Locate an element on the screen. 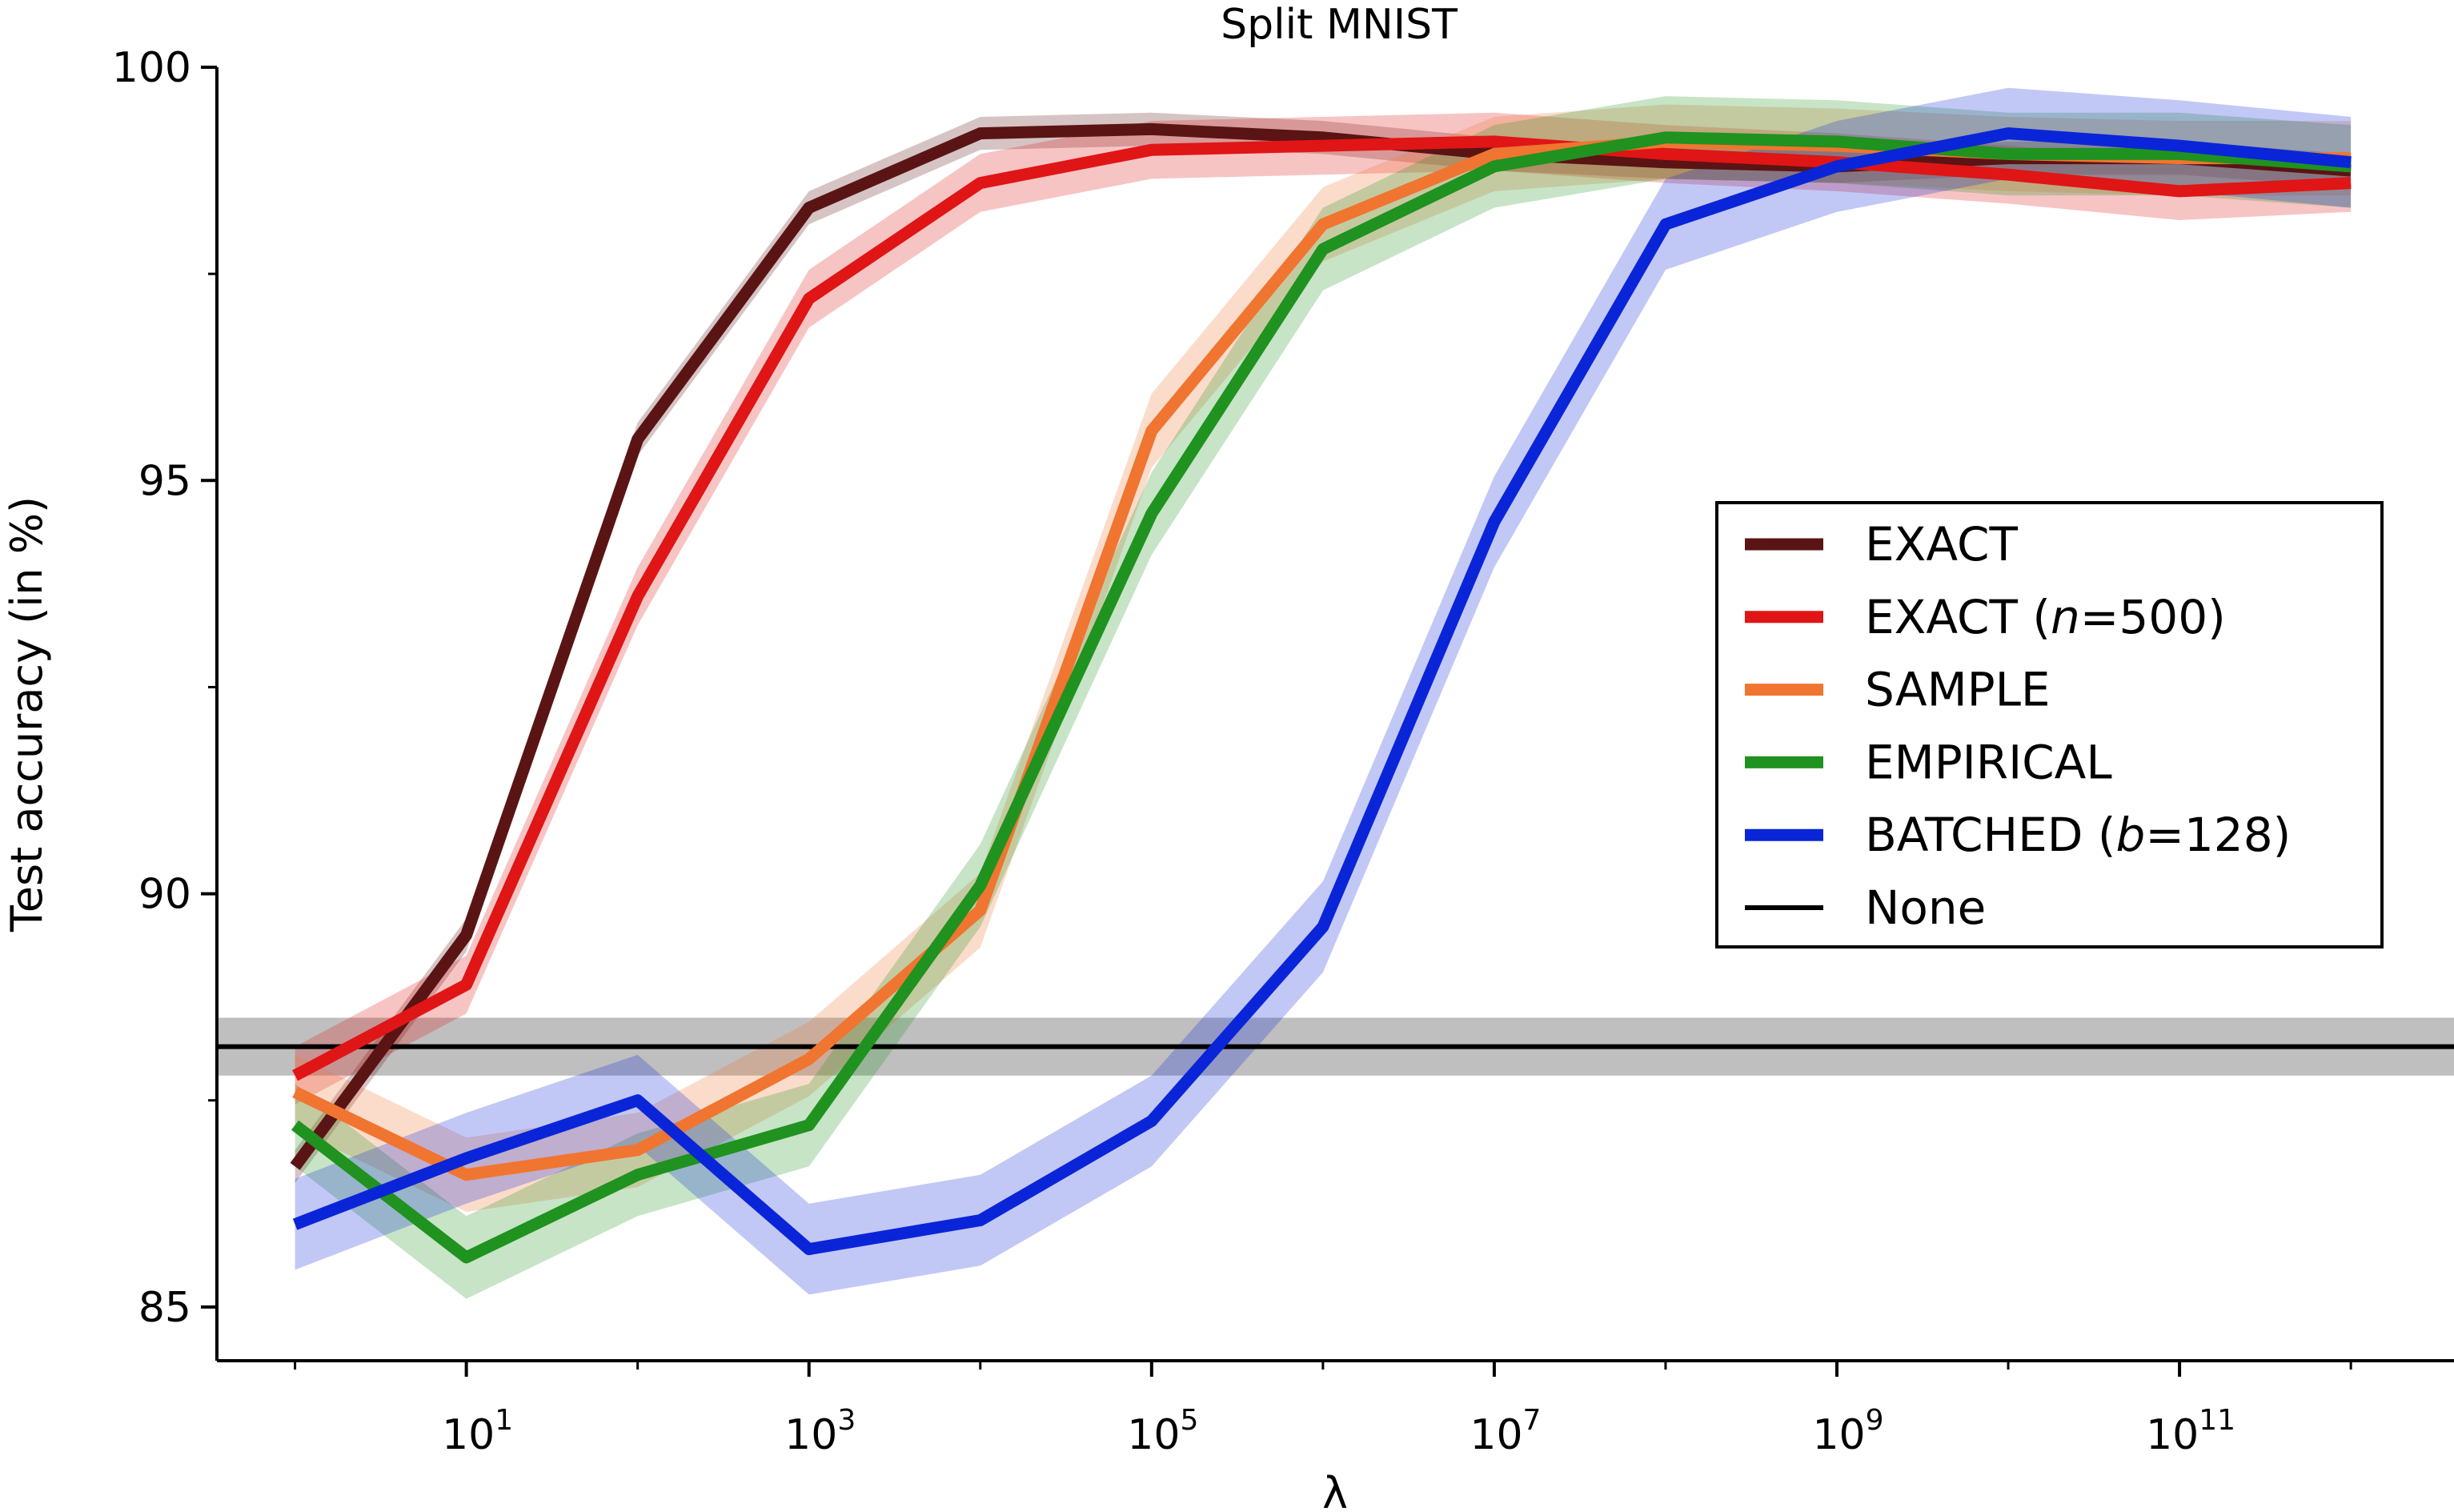  y-tick-label: 100 is located at coordinates (151, 68).